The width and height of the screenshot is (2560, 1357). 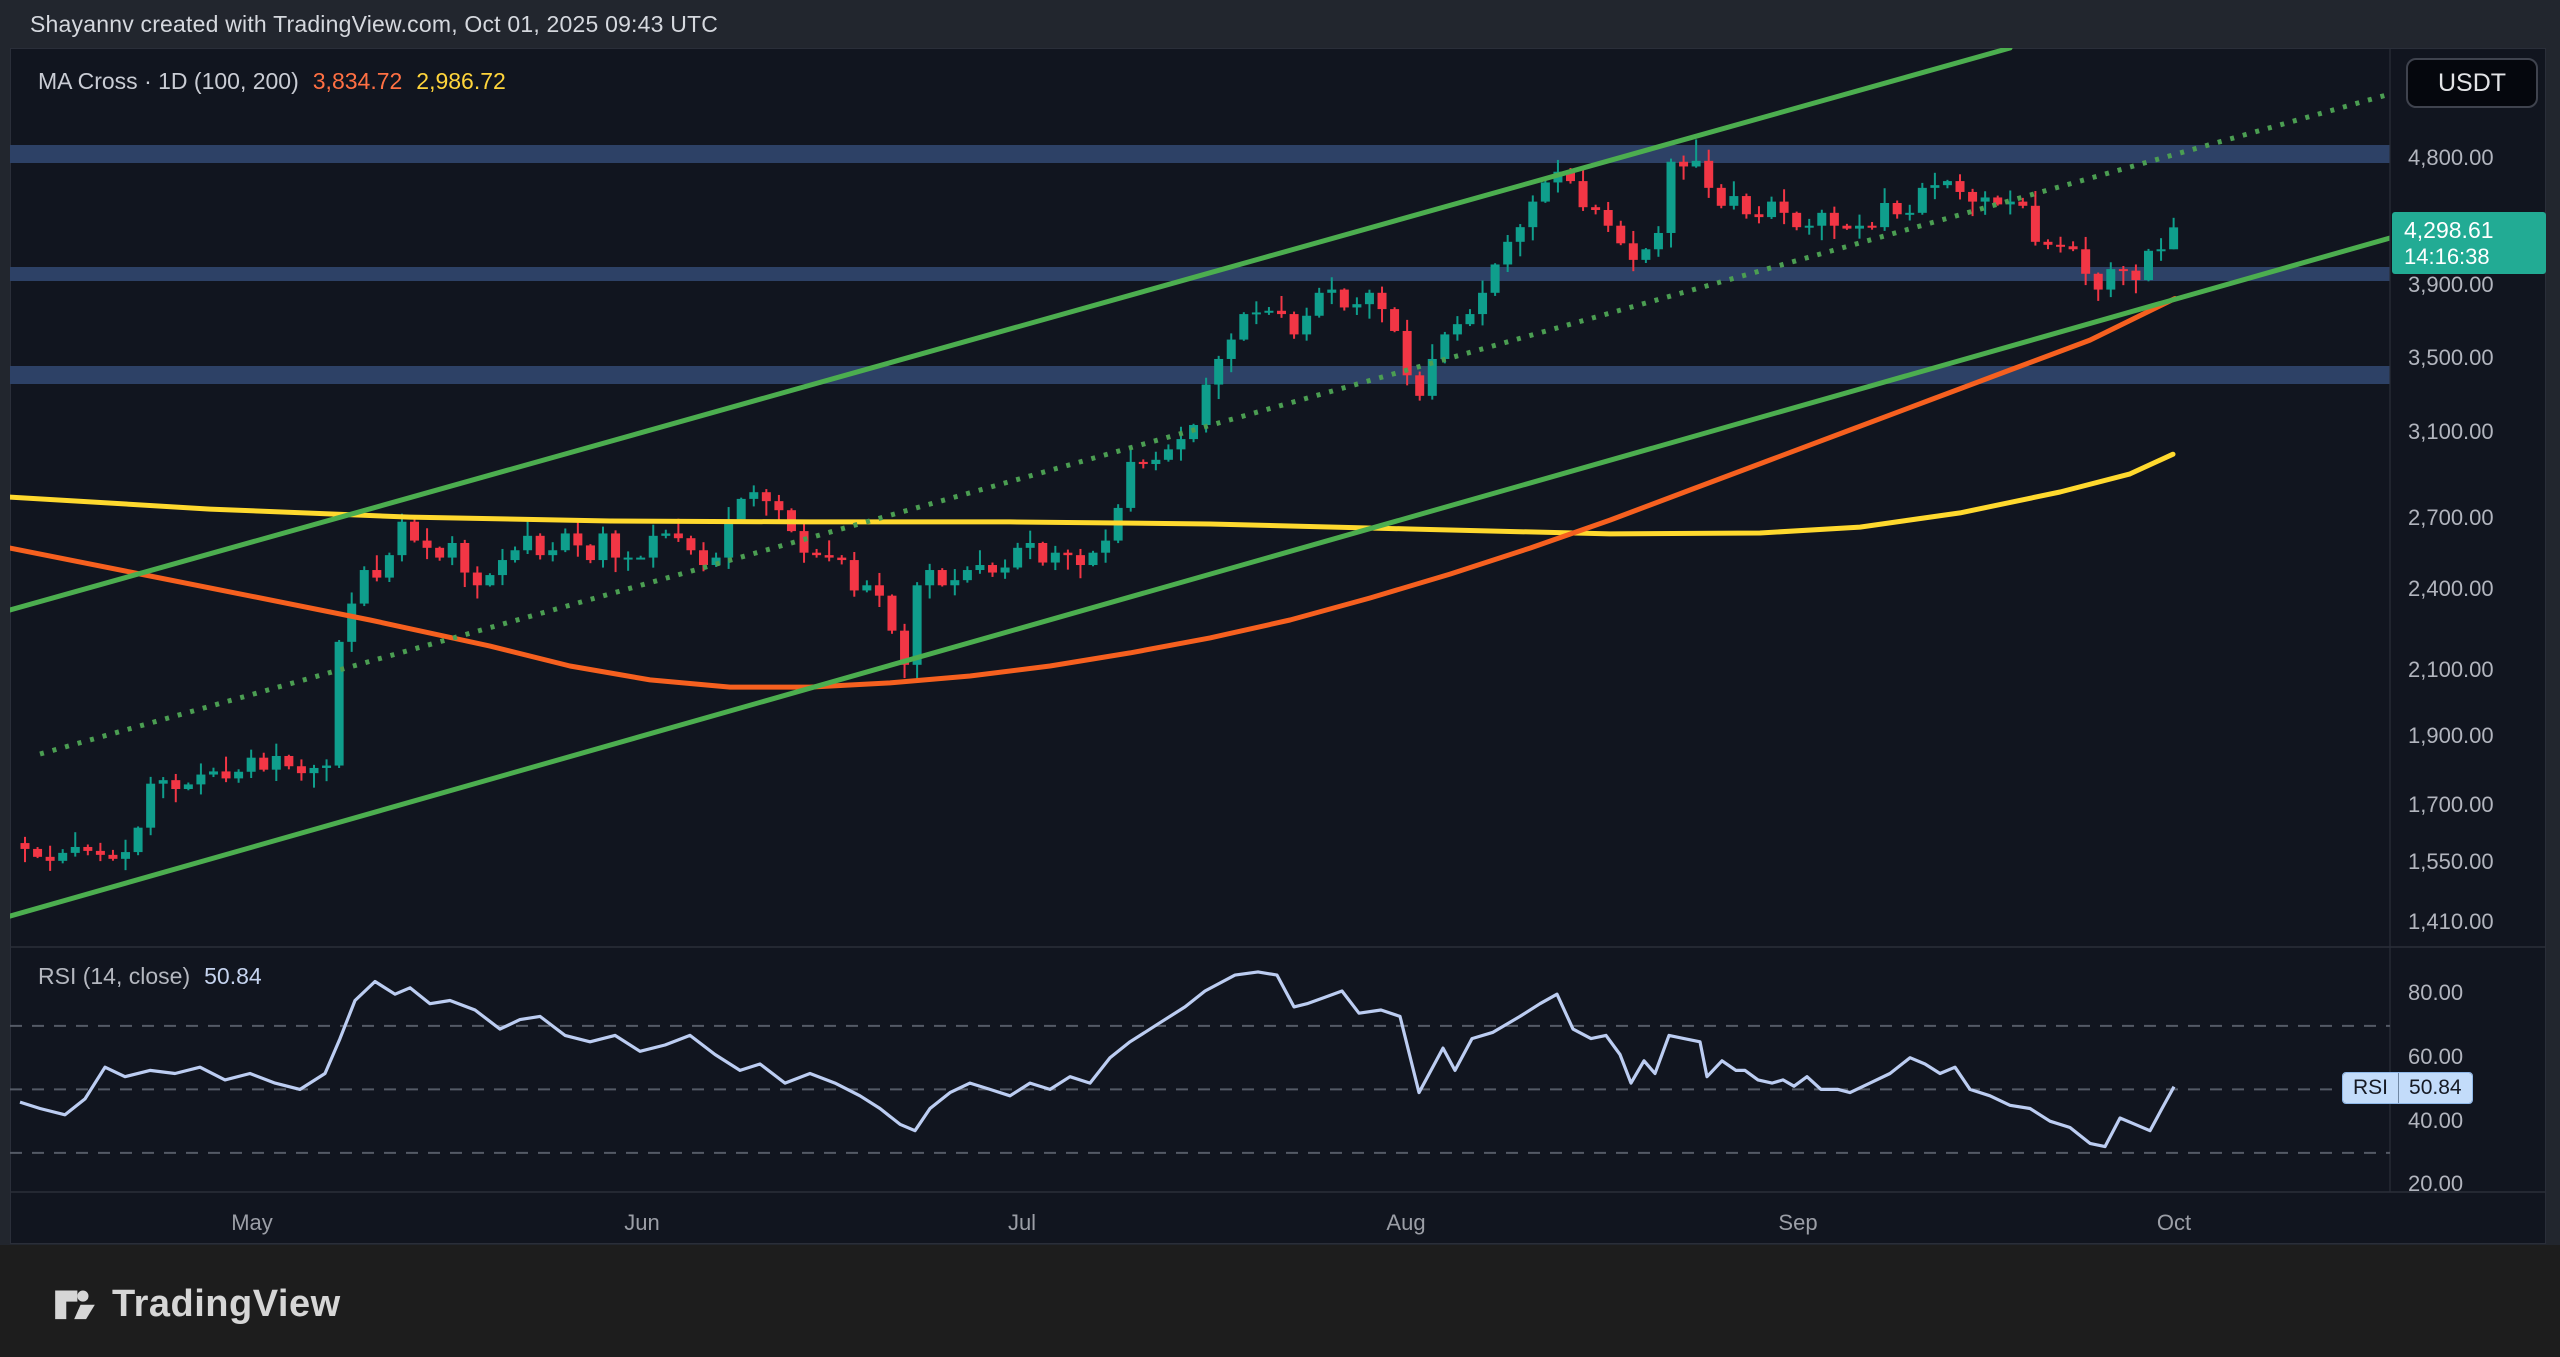 I want to click on indicator-legend: MA Cross · 1D (100, 200) 3,834.72 2,986.72, so click(x=272, y=81).